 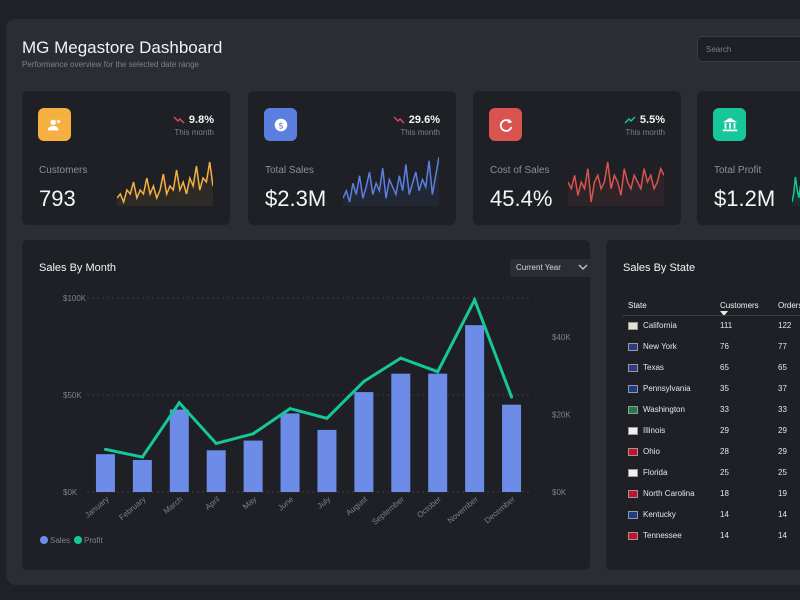 I want to click on table-row: Washington 33 33, so click(x=711, y=409).